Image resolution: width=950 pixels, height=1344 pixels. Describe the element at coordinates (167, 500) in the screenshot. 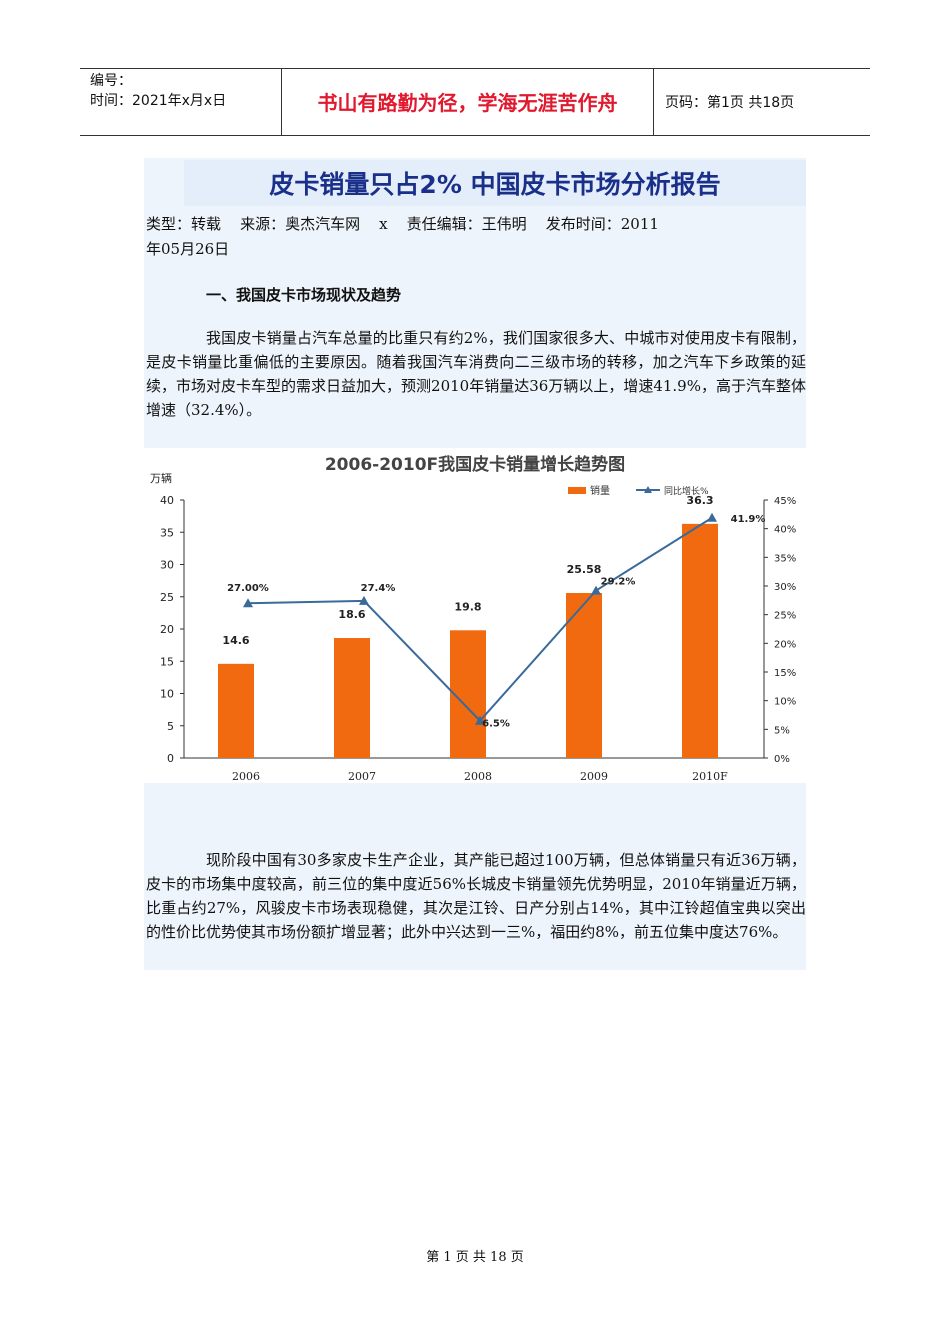

I see `left-tick-label: 40` at that location.